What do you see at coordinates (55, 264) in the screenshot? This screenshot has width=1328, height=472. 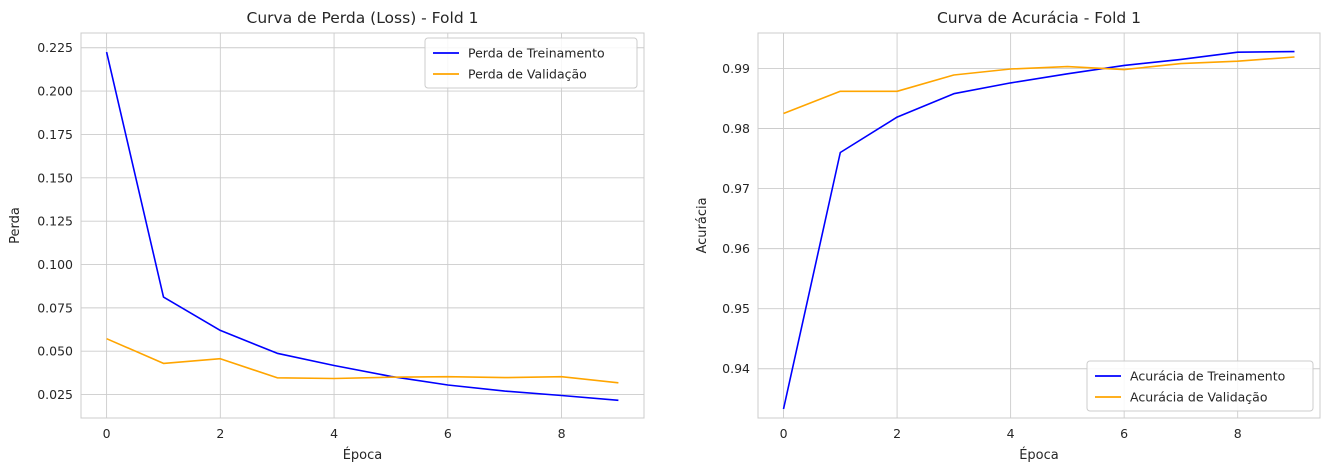 I see `y-tick-label: 0.100` at bounding box center [55, 264].